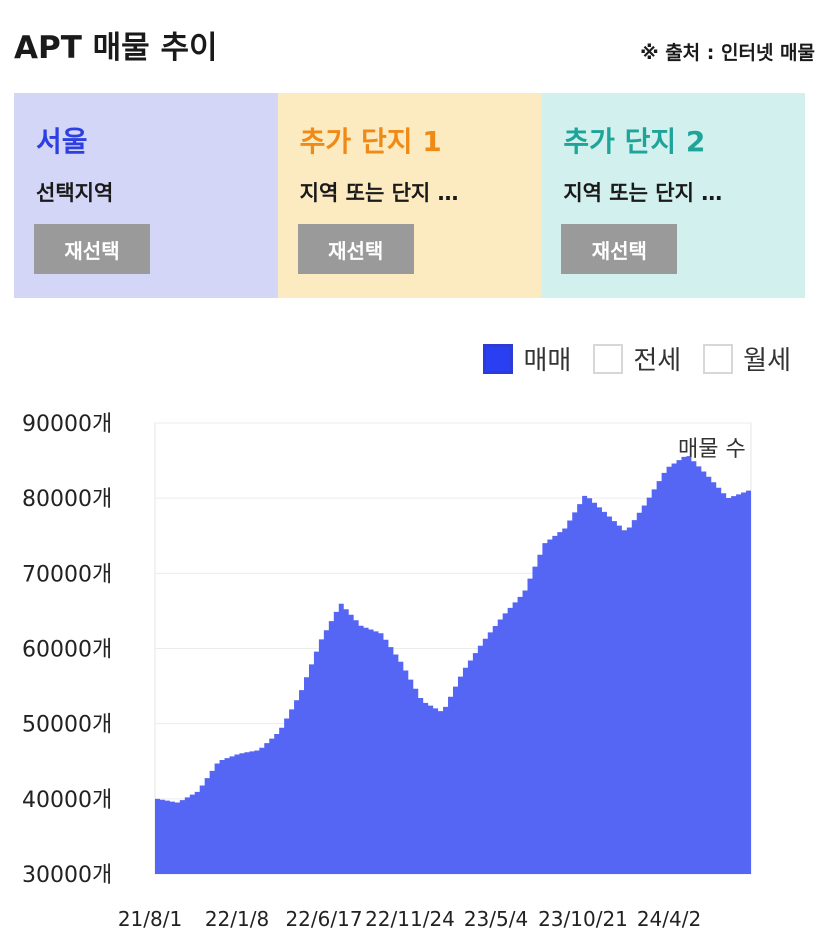  I want to click on panel-extra-complex-1: 추가 단지 1 지역 또는 단지 … 재선택, so click(409, 195).